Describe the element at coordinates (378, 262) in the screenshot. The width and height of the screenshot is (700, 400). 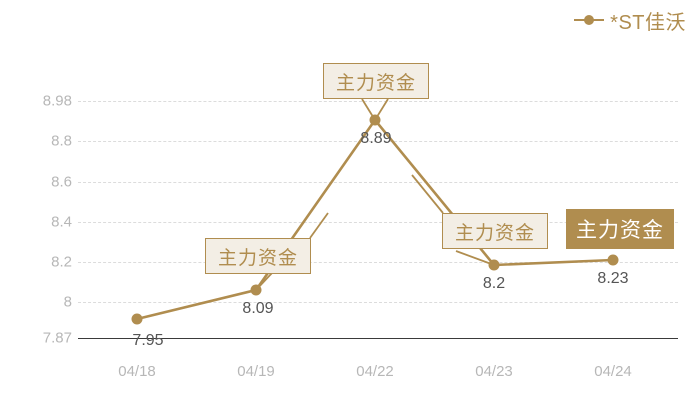
I see `gridline-8.2` at that location.